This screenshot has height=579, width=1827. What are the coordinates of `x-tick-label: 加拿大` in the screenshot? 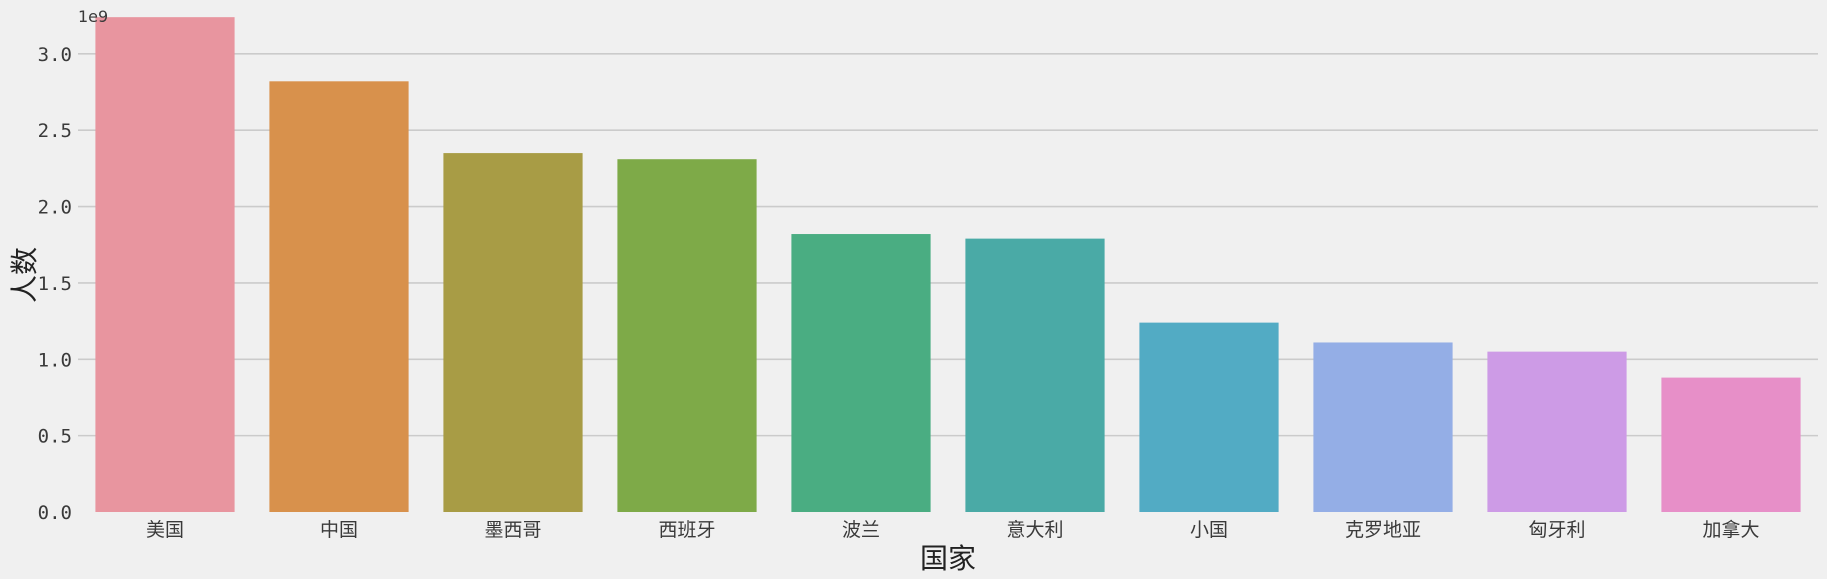 It's located at (1730, 529).